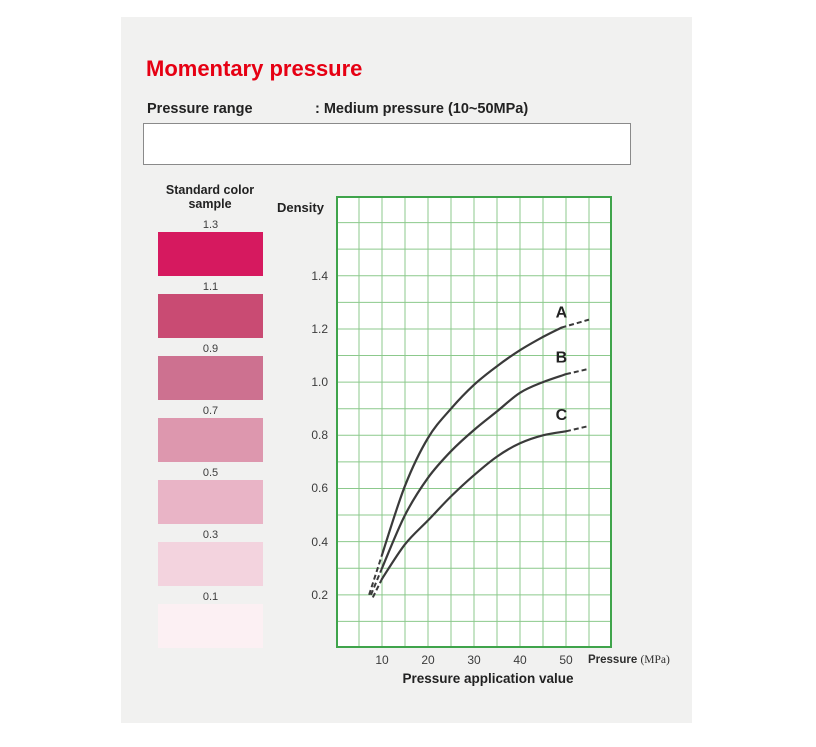  Describe the element at coordinates (319, 541) in the screenshot. I see `y-tick-label: 0.4` at that location.